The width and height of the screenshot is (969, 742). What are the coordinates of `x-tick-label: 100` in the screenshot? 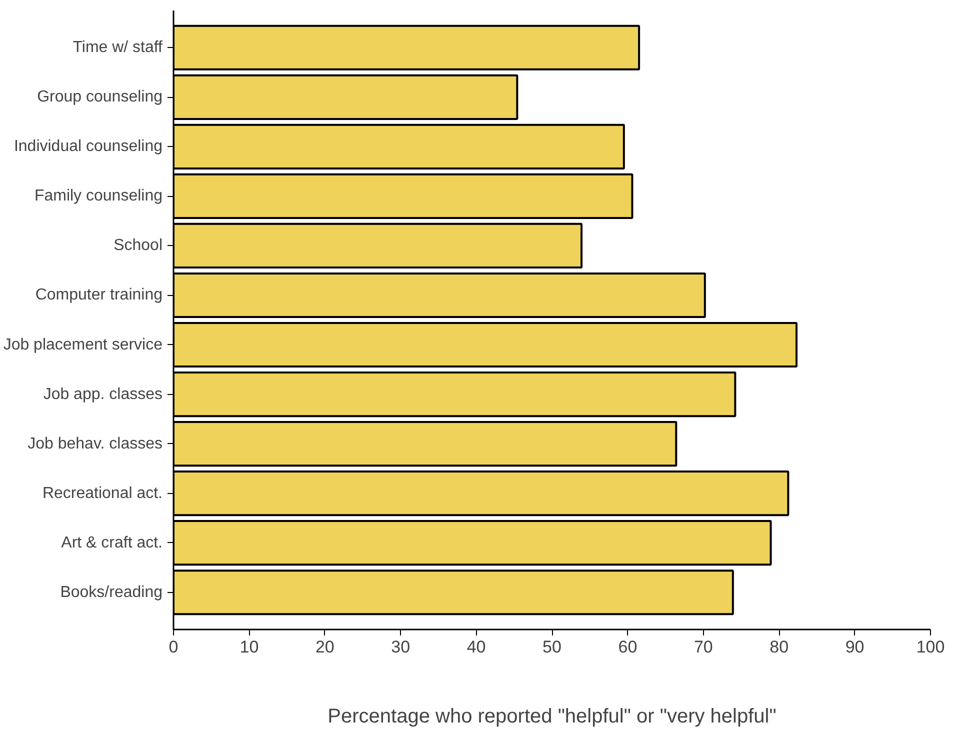 It's located at (930, 647).